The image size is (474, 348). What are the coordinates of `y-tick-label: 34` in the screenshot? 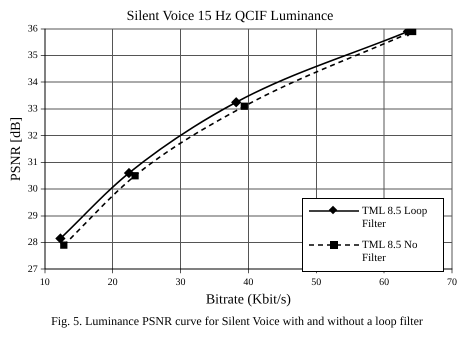 It's located at (33, 82).